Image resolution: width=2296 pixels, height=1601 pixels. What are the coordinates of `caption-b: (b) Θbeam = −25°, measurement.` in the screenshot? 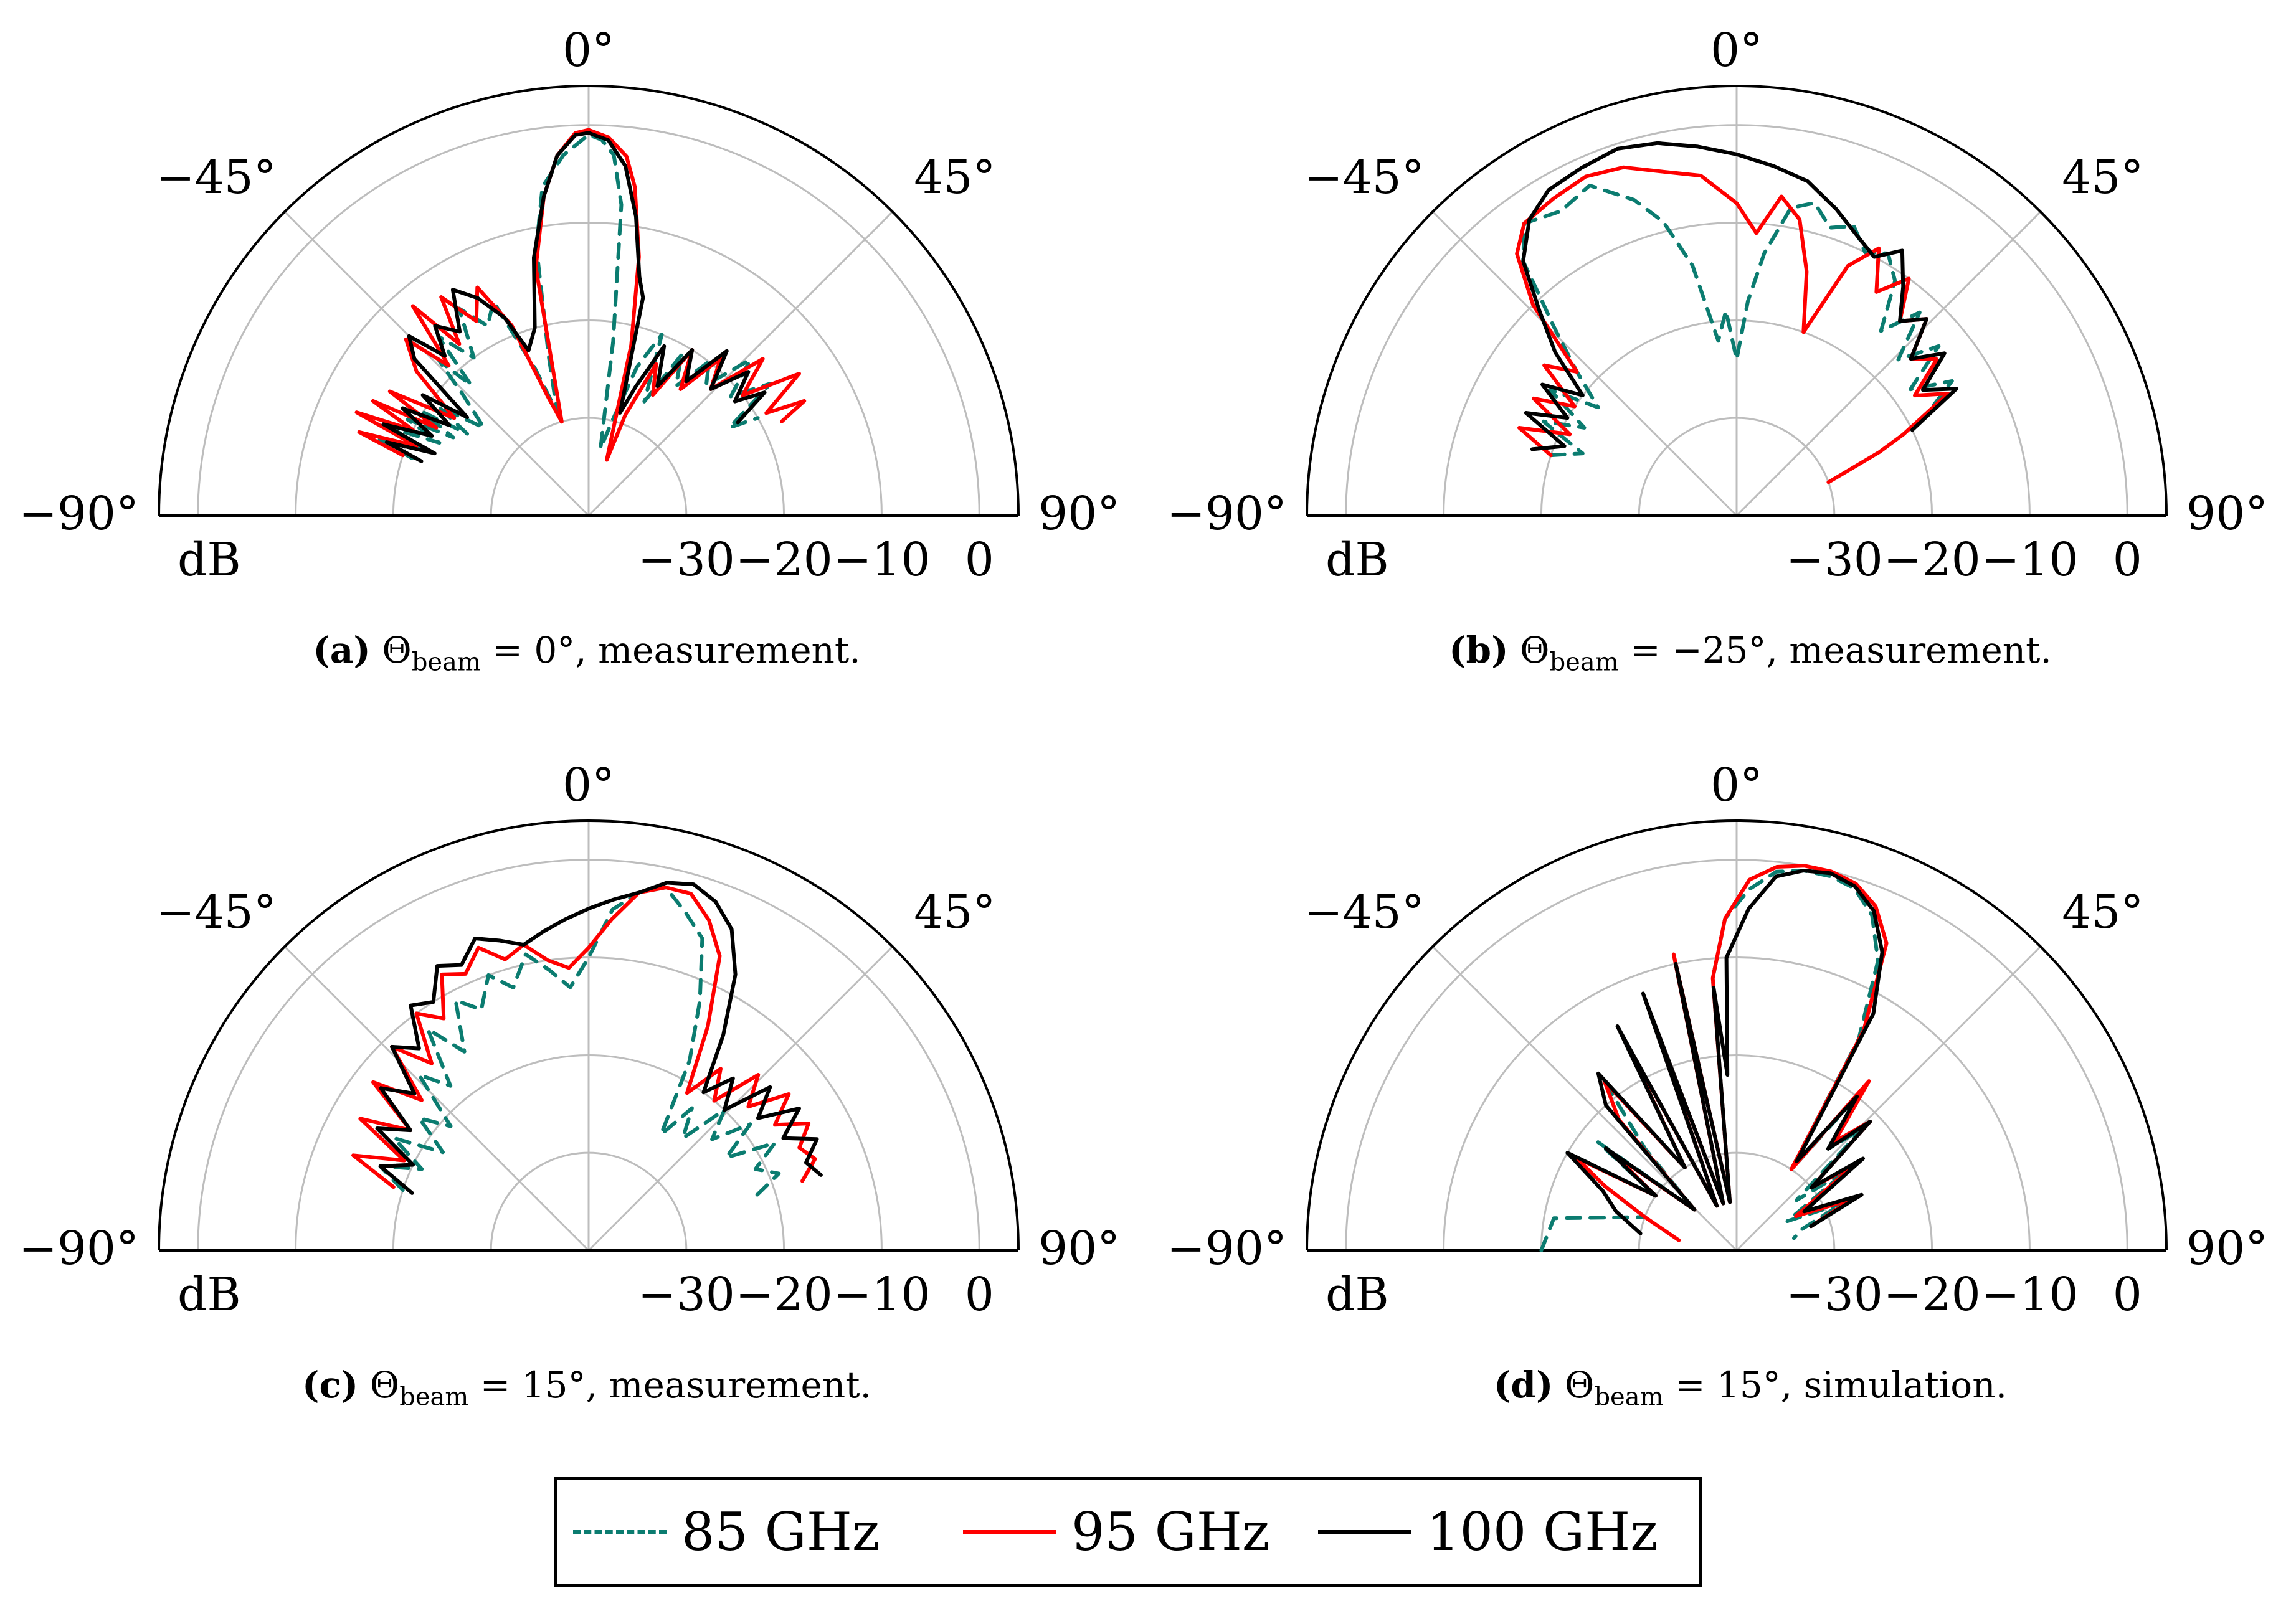 It's located at (1750, 653).